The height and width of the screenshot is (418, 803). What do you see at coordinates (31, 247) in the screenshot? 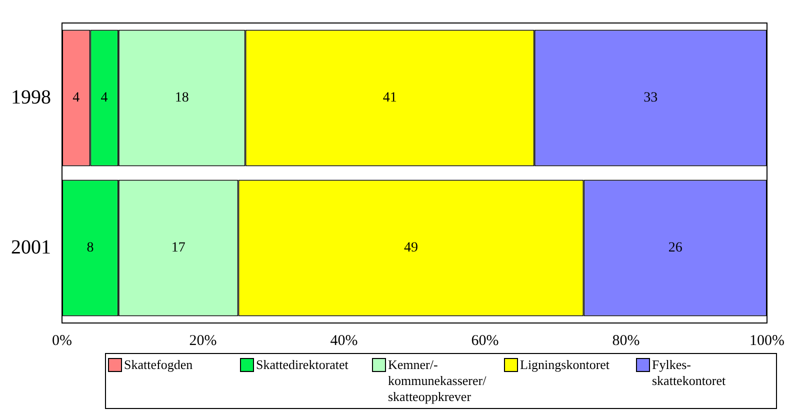
I see `y-tick-label: 2001` at bounding box center [31, 247].